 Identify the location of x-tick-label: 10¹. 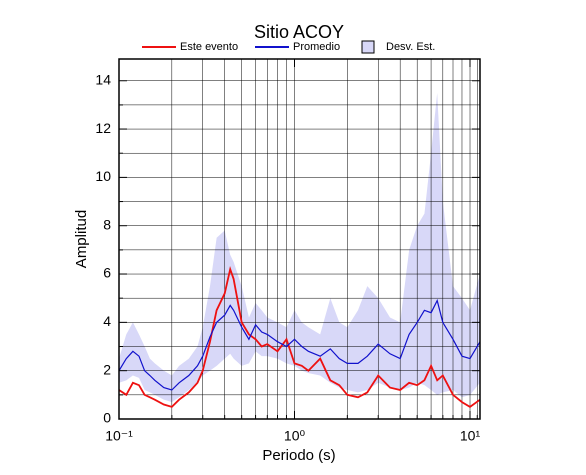
(470, 436).